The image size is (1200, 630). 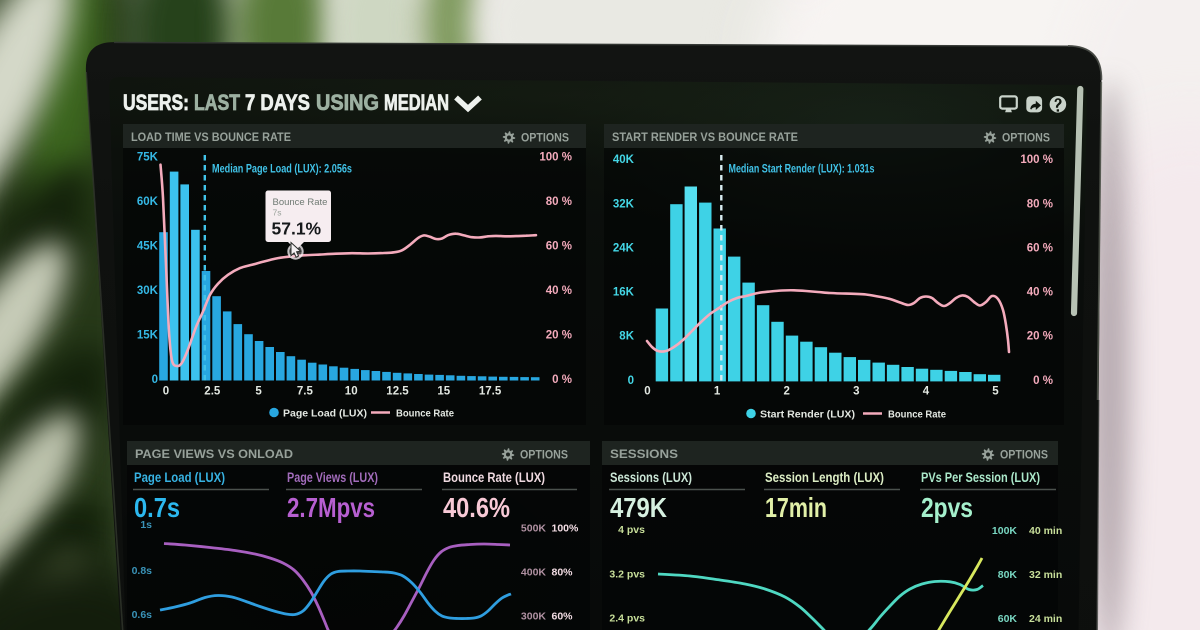 What do you see at coordinates (476, 507) in the screenshot?
I see `svg-text: 40.6%` at bounding box center [476, 507].